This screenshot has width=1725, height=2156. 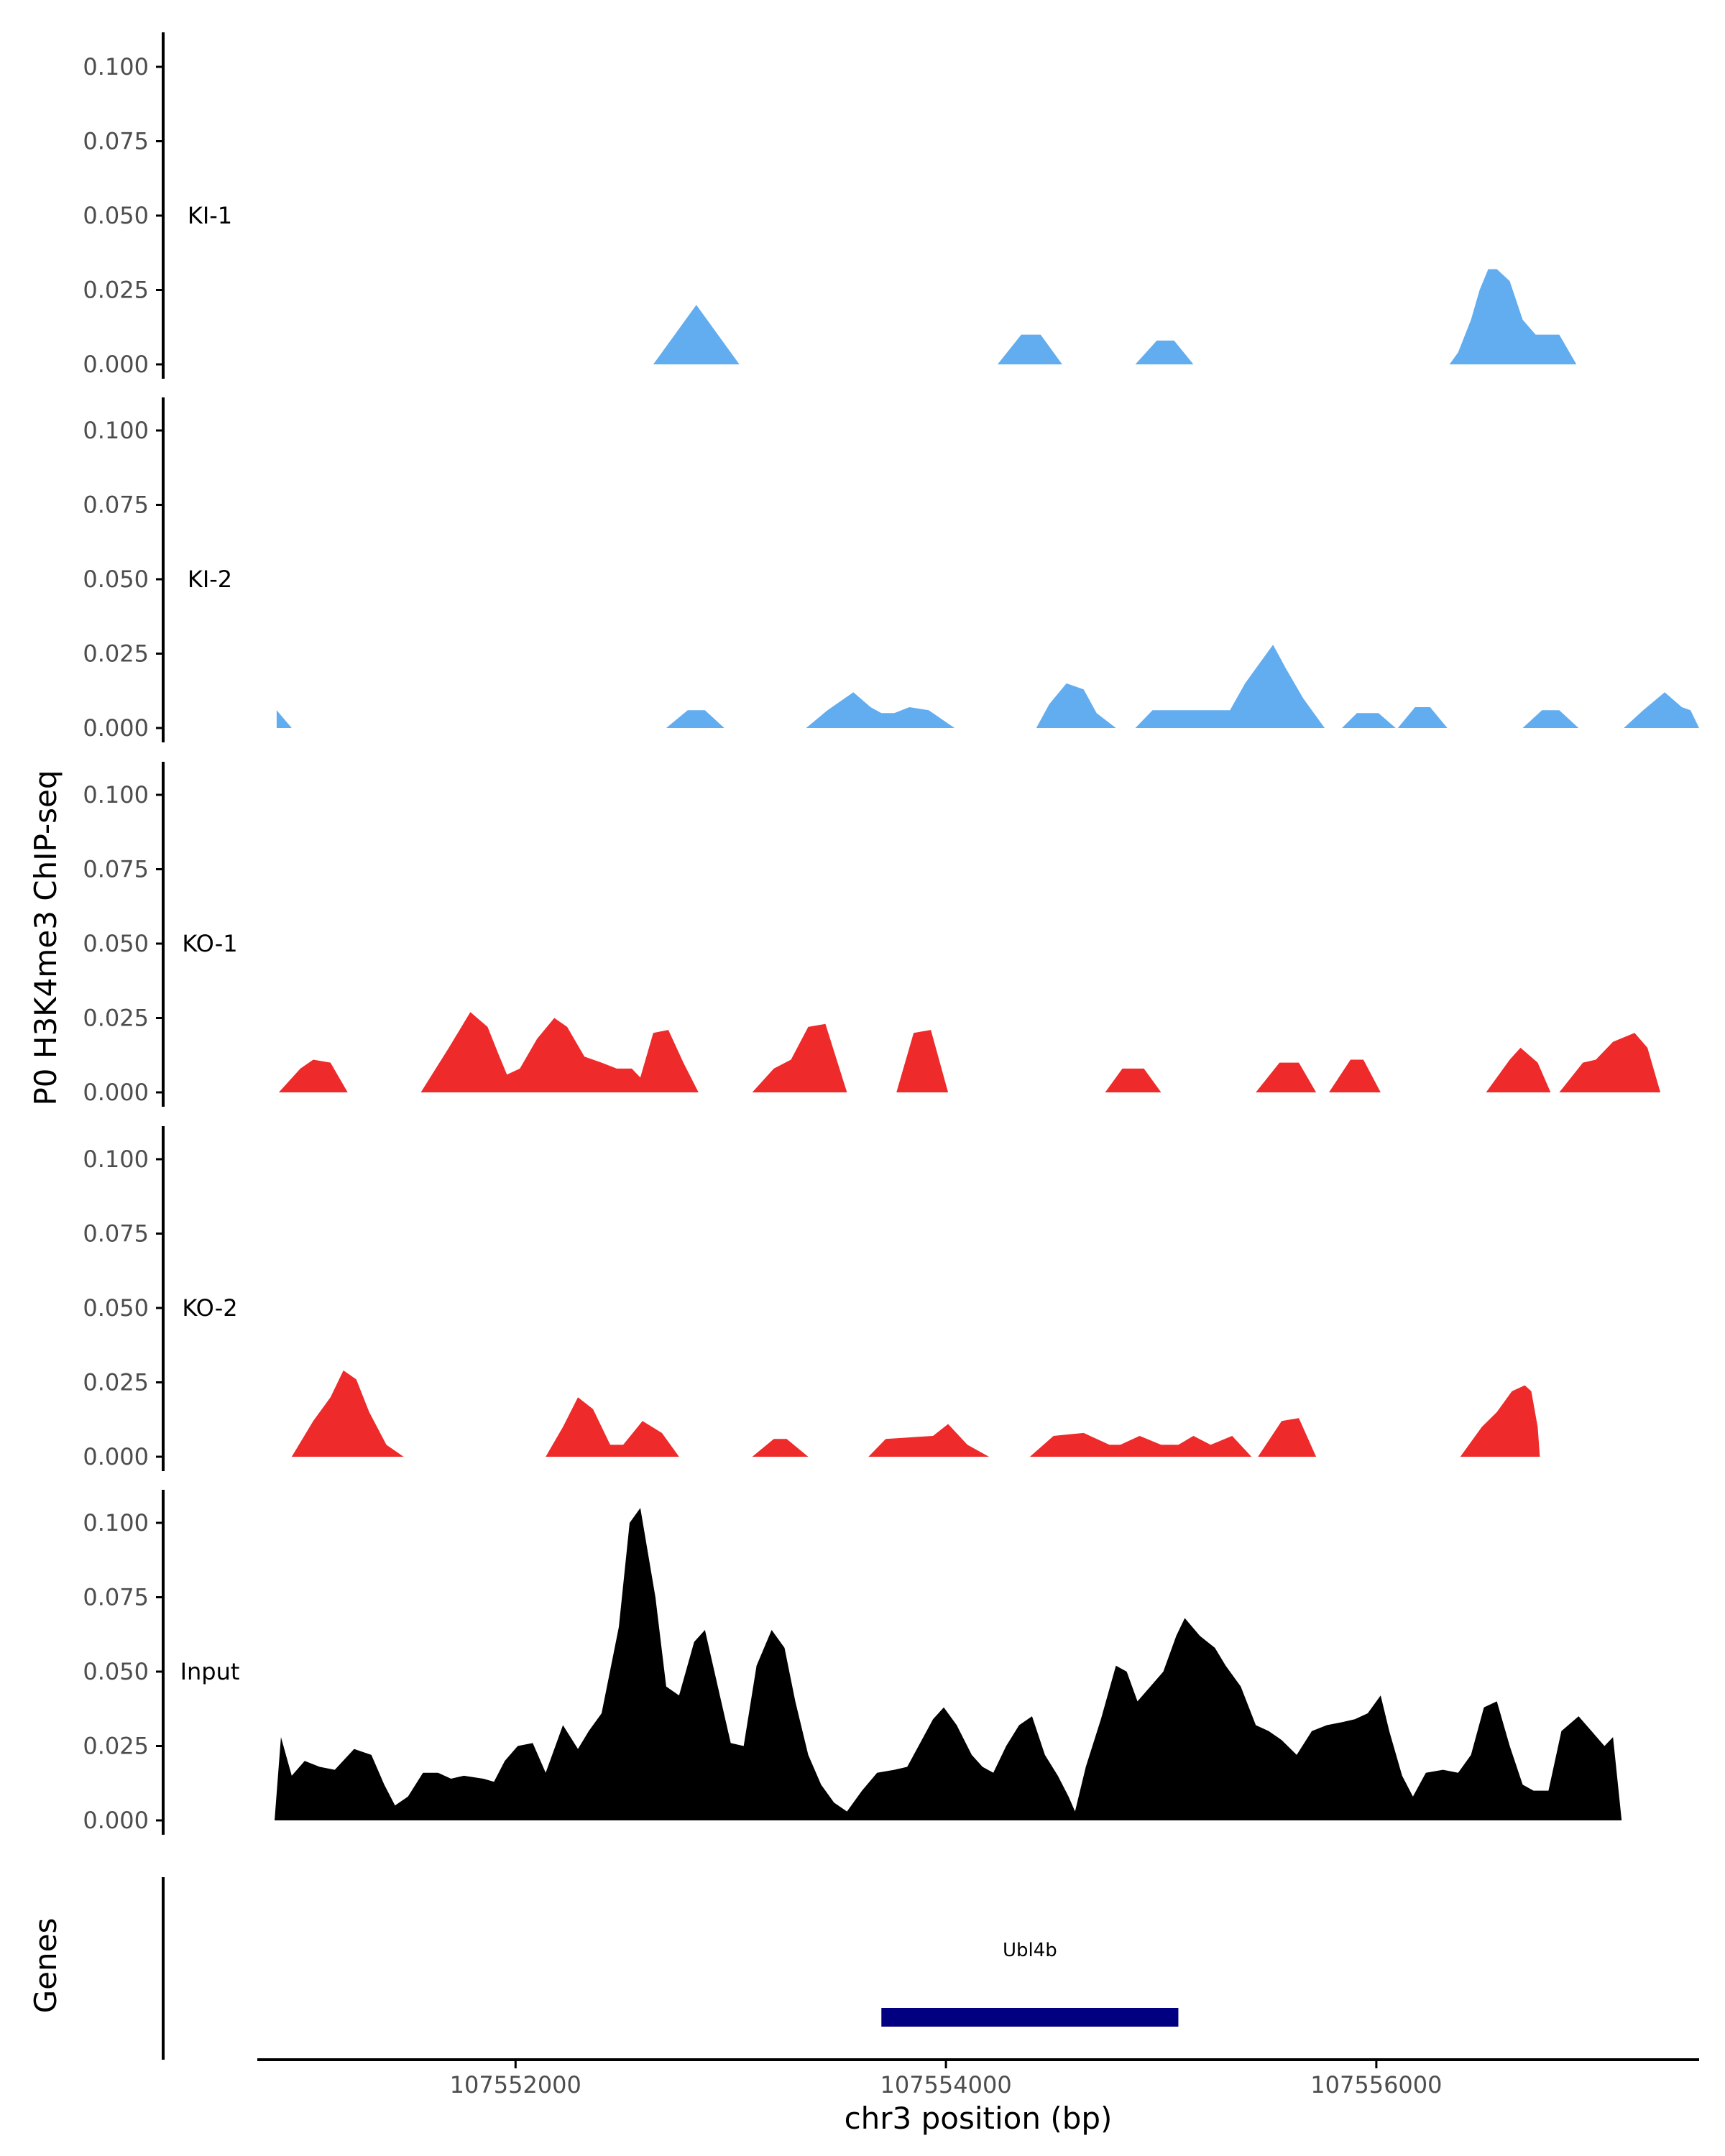 I want to click on gene-panel-title: Genes, so click(x=45, y=1966).